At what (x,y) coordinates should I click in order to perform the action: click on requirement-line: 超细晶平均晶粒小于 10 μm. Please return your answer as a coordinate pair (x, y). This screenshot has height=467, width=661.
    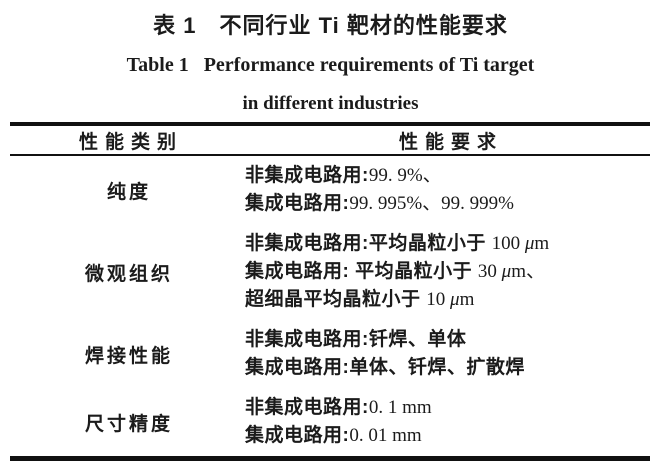
    Looking at the image, I should click on (447, 300).